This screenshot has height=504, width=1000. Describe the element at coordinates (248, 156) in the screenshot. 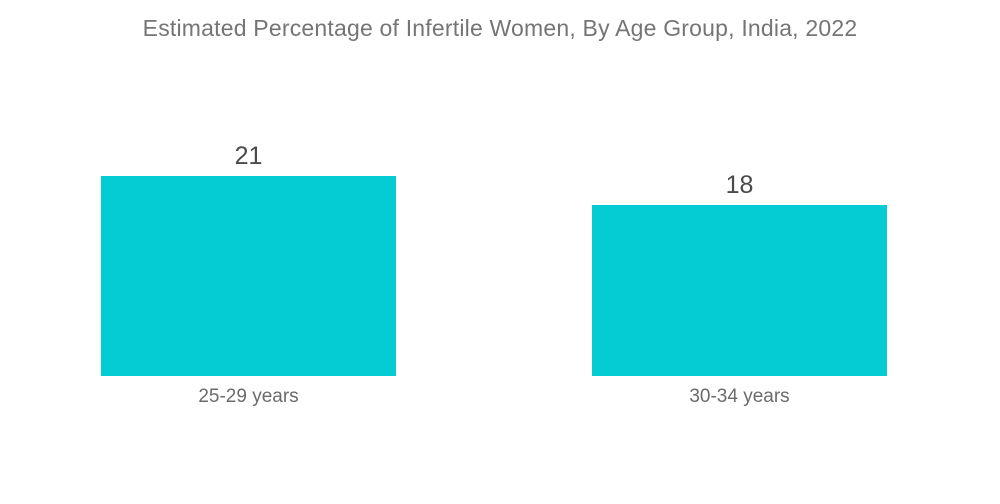

I see `bar-value-label: 21` at that location.